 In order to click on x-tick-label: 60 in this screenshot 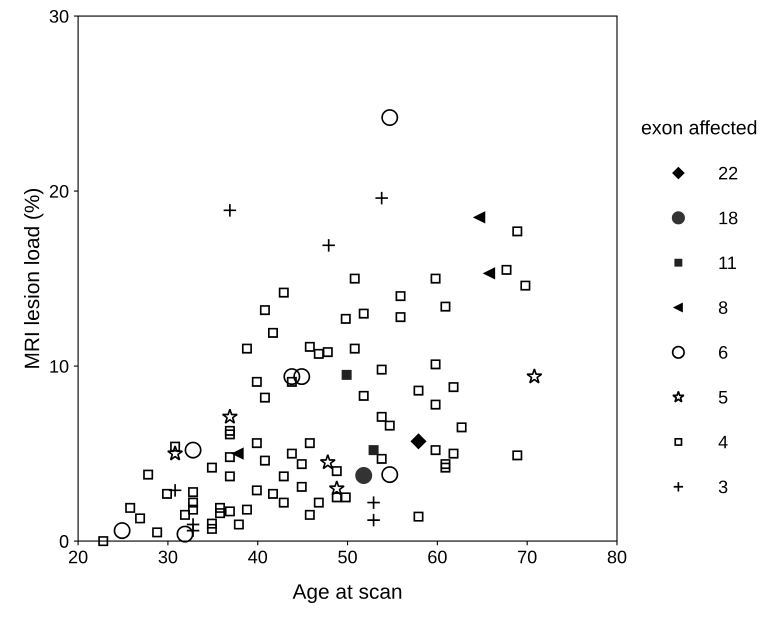, I will do `click(437, 557)`.